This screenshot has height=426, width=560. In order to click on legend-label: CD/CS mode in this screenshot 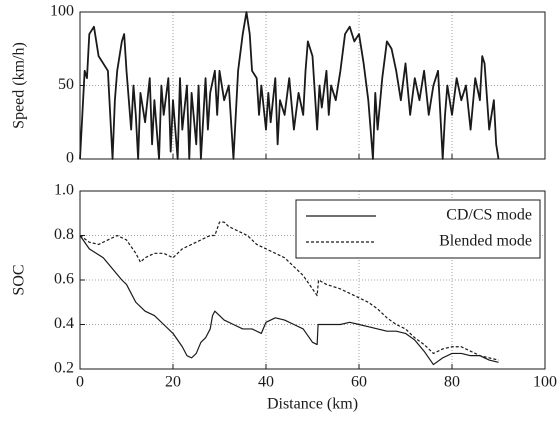, I will do `click(489, 215)`.